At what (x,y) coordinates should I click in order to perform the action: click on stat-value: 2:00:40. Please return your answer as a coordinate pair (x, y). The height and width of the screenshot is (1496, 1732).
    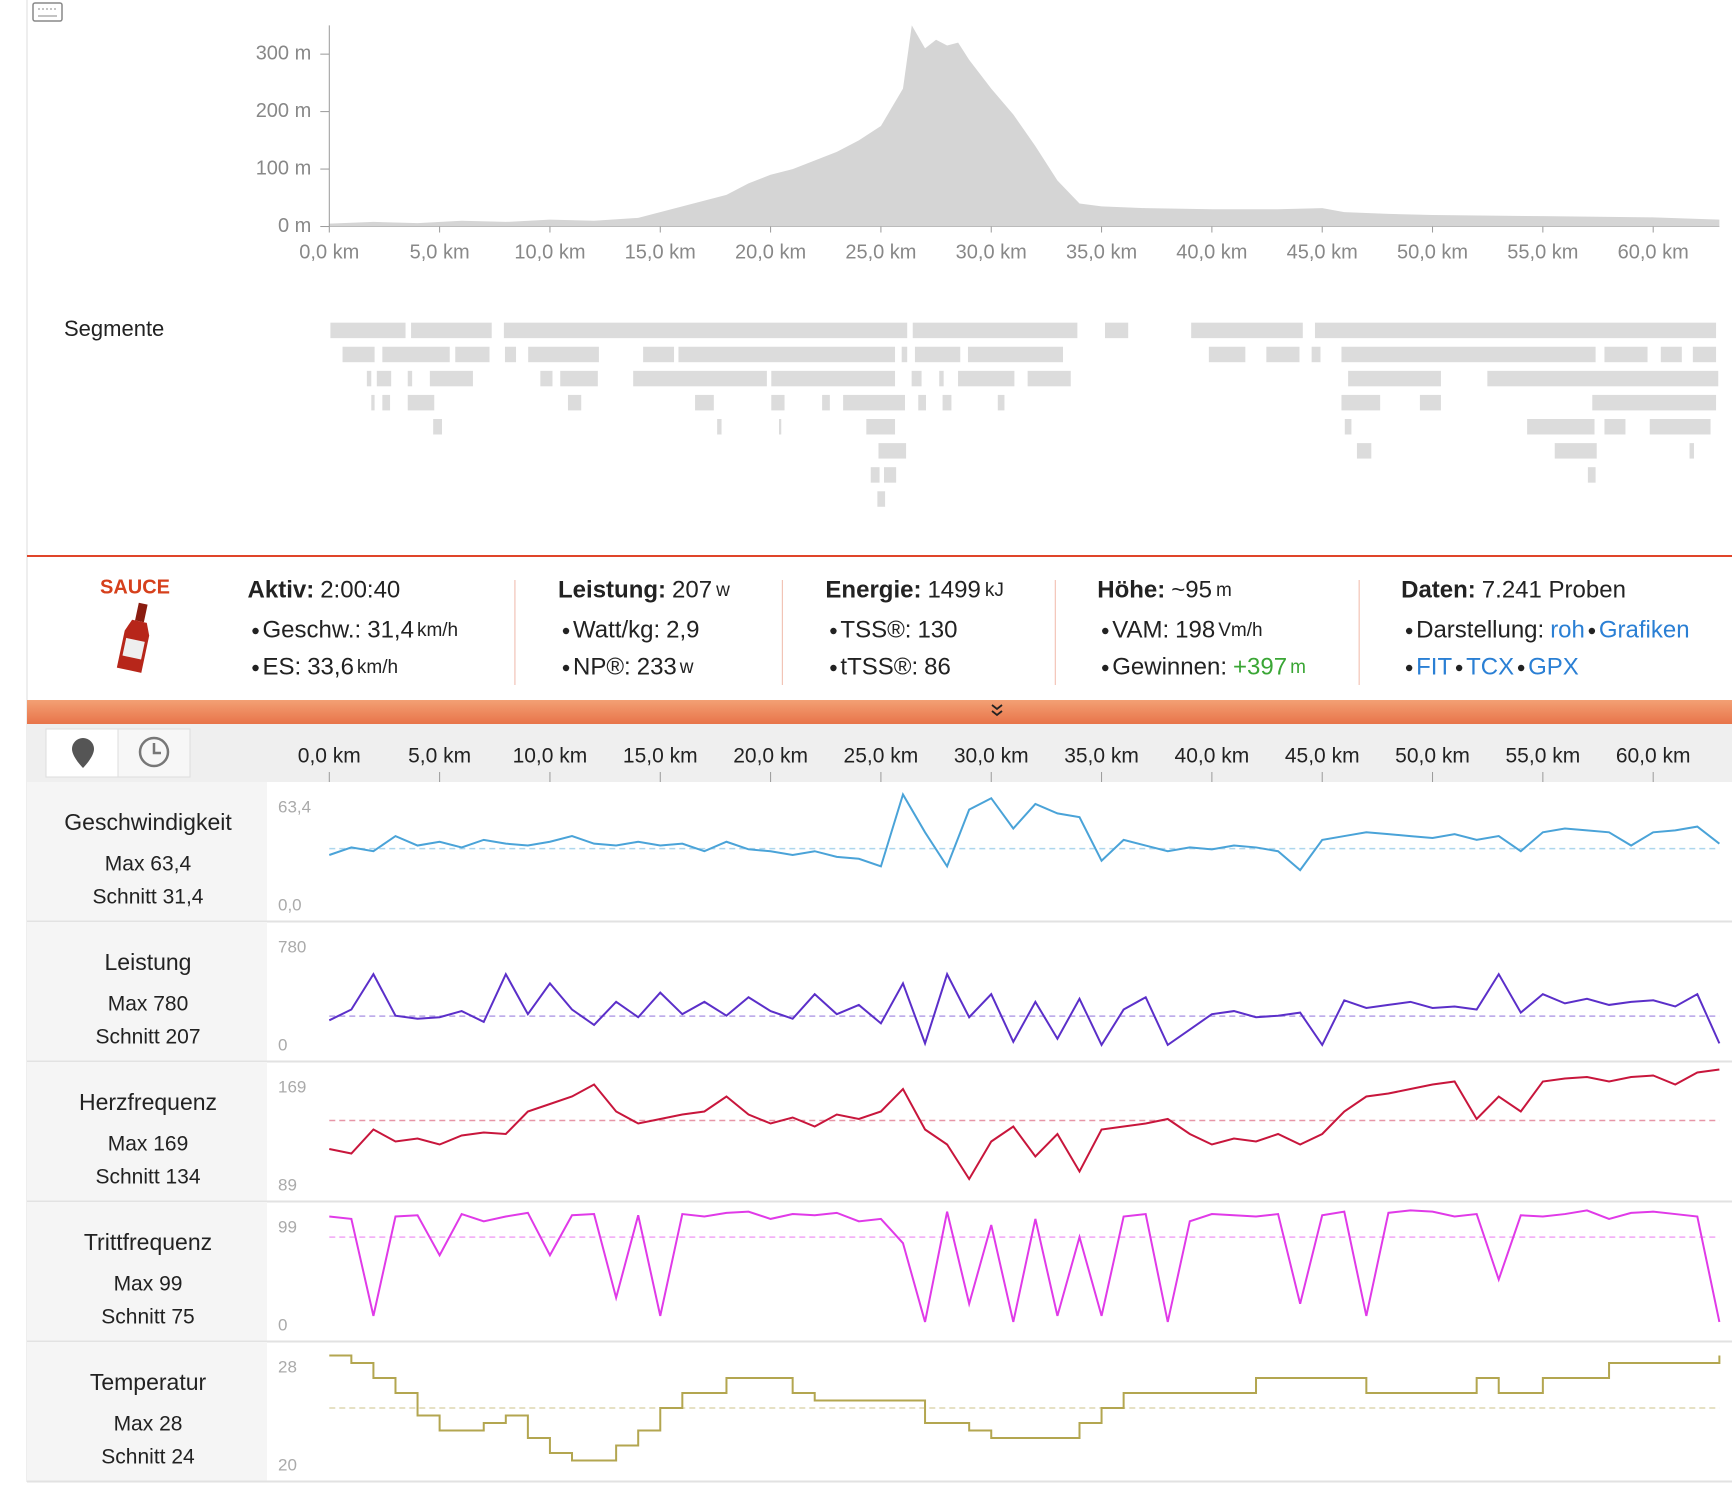
    Looking at the image, I should click on (360, 589).